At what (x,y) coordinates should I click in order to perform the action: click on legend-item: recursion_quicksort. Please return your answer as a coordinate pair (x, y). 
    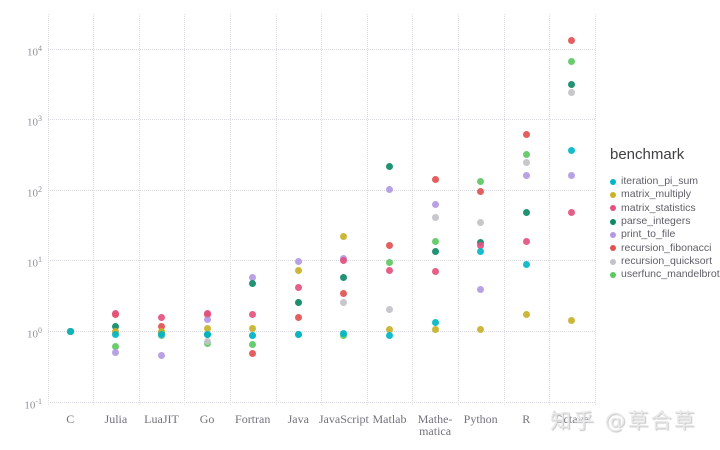
    Looking at the image, I should click on (665, 261).